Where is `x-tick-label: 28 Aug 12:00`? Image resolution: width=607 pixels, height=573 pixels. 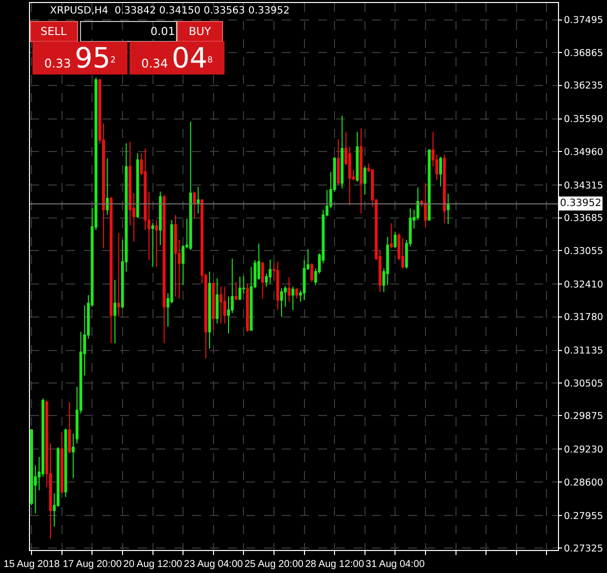
x-tick-label: 28 Aug 12:00 is located at coordinates (334, 564).